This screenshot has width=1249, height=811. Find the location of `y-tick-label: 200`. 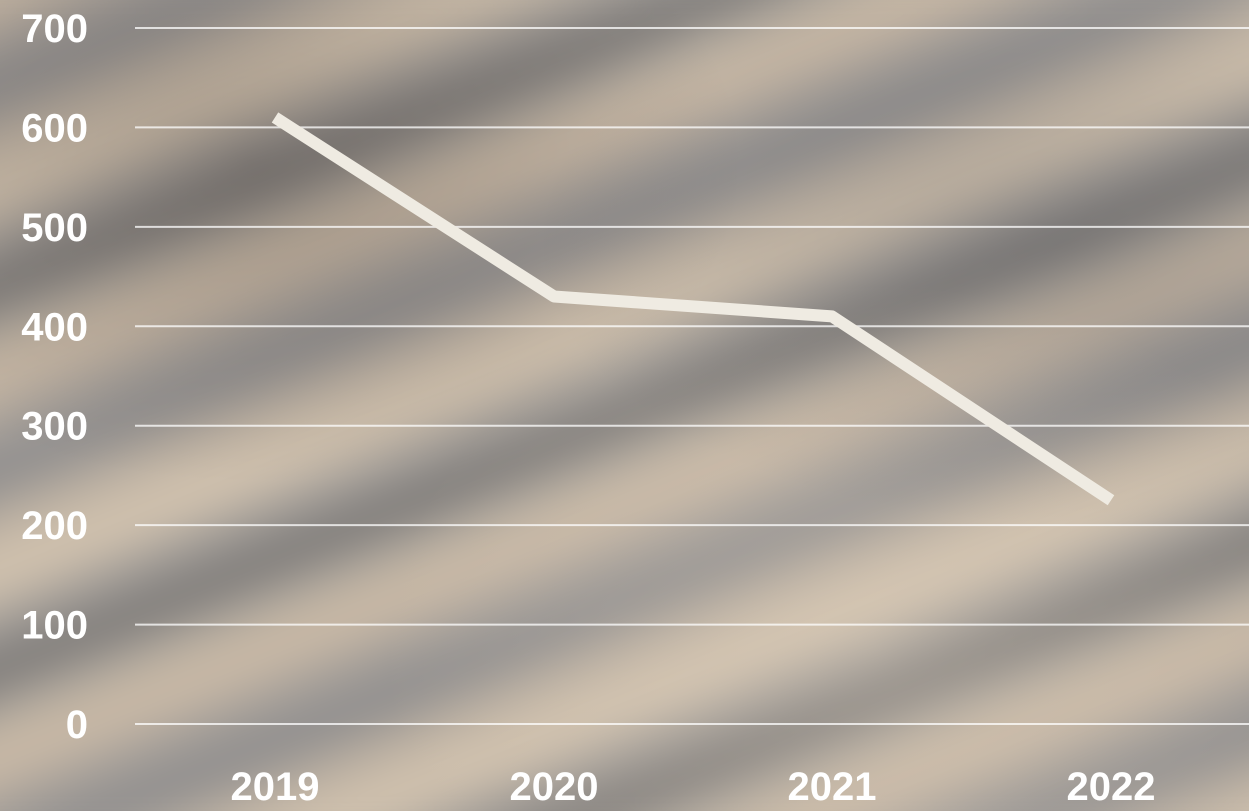

y-tick-label: 200 is located at coordinates (54, 526).